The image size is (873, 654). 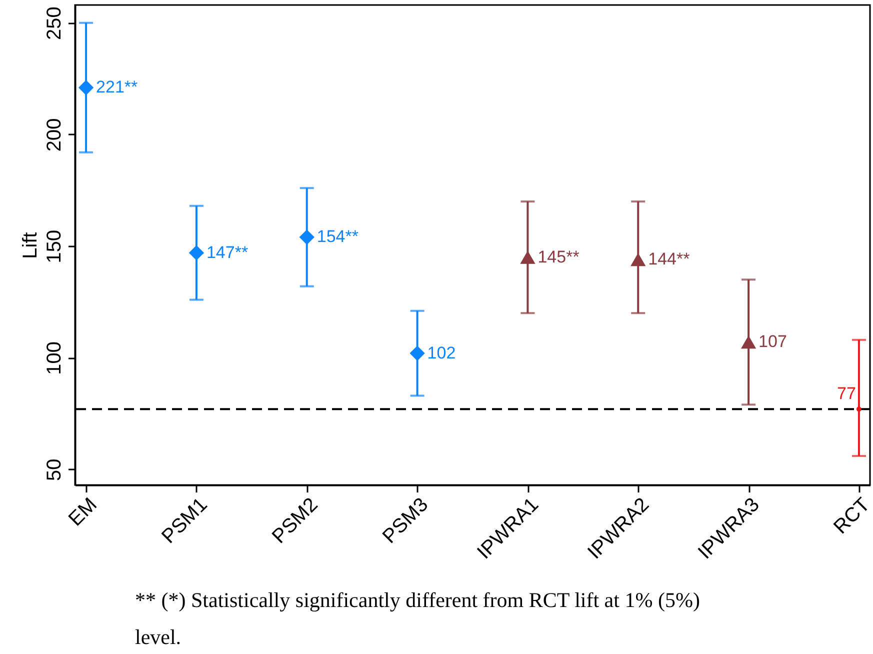 I want to click on data-label: 145**, so click(x=559, y=256).